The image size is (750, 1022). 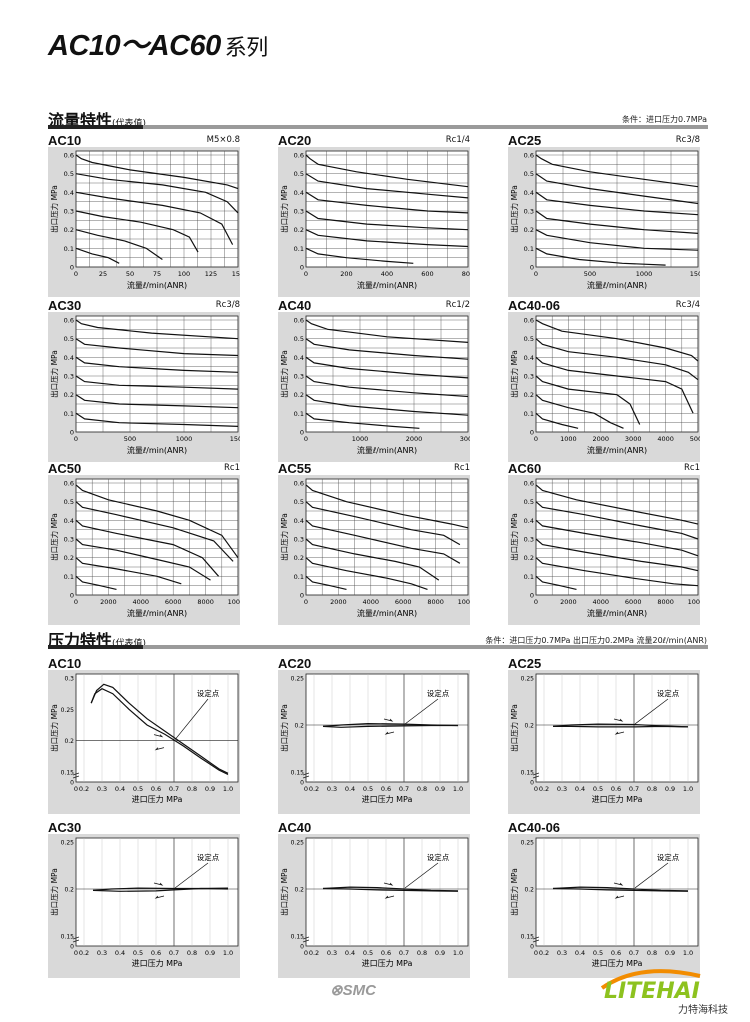 What do you see at coordinates (157, 274) in the screenshot?
I see `x-tick-label: 75` at bounding box center [157, 274].